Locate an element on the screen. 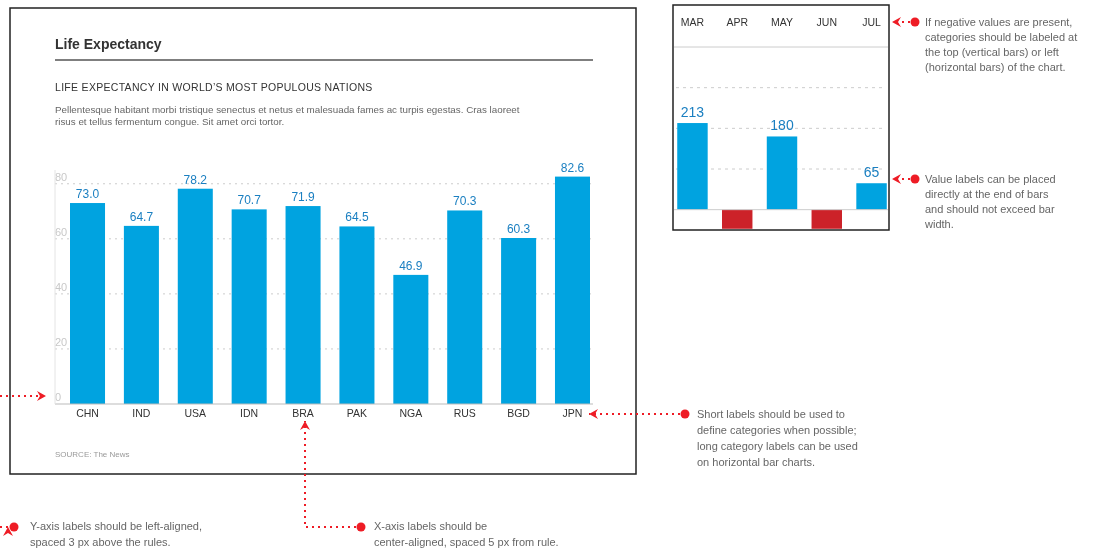 The width and height of the screenshot is (1103, 550). x-tick-label: JPN is located at coordinates (572, 413).